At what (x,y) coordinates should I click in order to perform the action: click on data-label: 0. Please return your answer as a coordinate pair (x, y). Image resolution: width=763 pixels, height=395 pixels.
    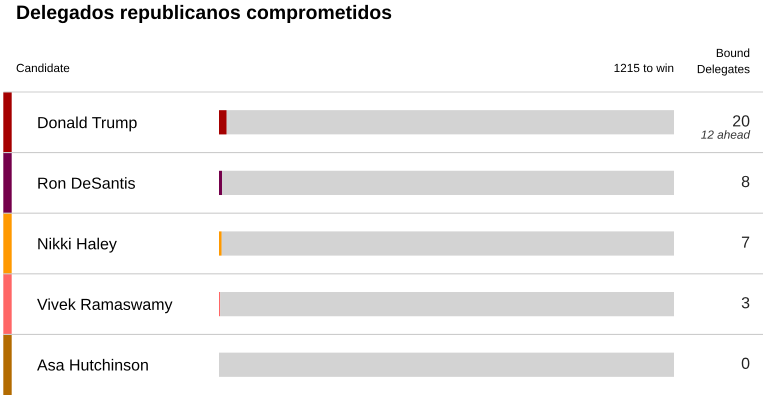
    Looking at the image, I should click on (746, 363).